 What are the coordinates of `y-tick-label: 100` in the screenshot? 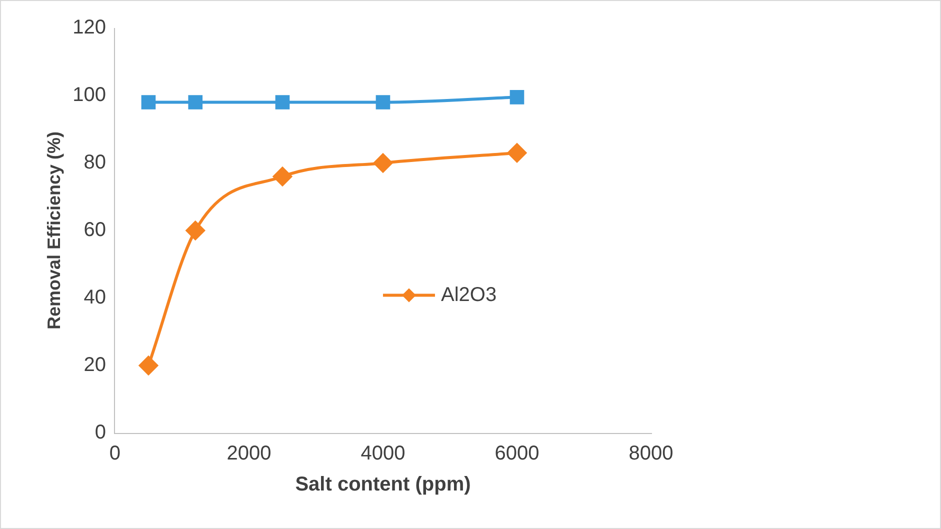 It's located at (89, 95).